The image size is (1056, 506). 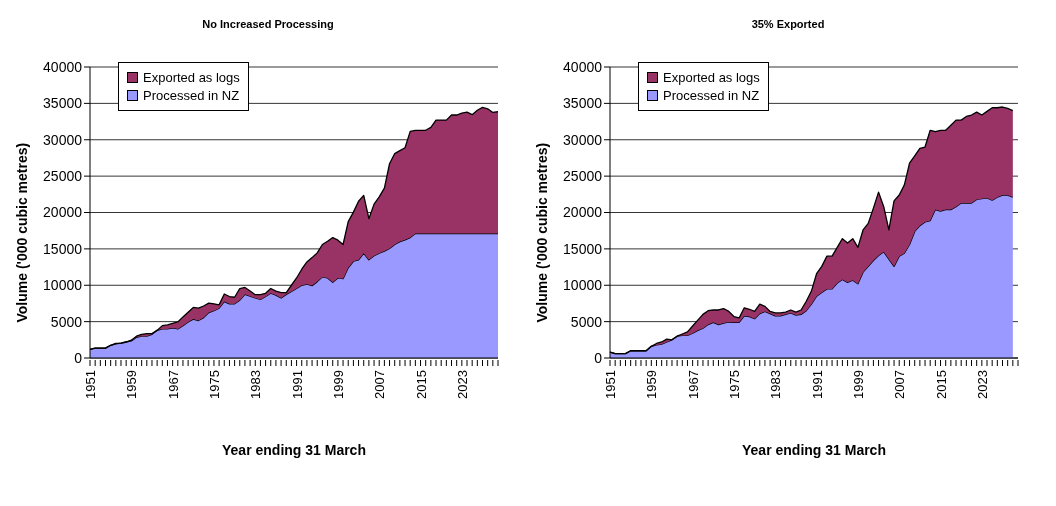 I want to click on chart-title: No Increased Processing, so click(x=268, y=24).